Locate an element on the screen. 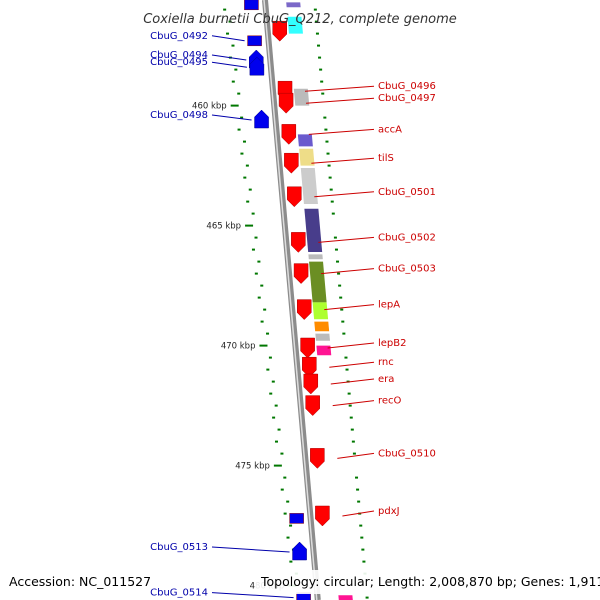 This screenshot has width=600, height=600. tick-label: 470 kbp is located at coordinates (238, 347).